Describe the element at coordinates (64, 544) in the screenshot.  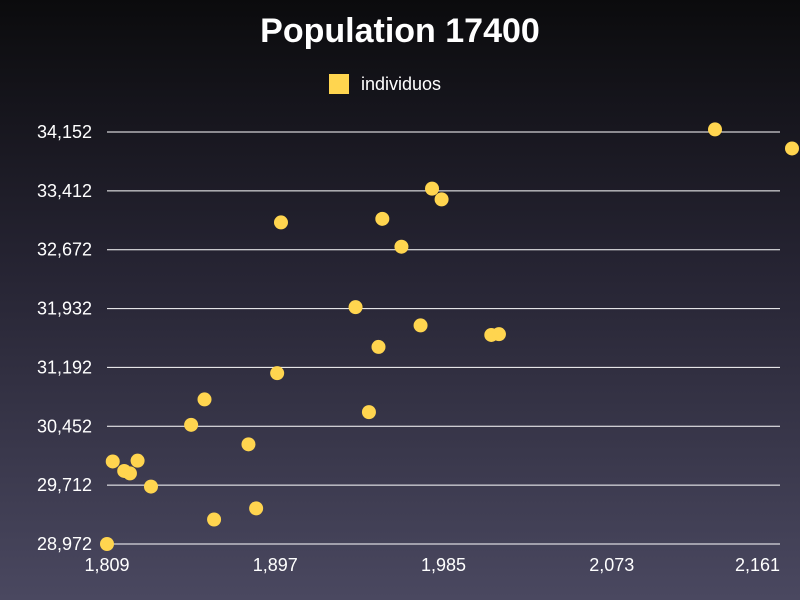
I see `y-tick-label: 28,972` at that location.